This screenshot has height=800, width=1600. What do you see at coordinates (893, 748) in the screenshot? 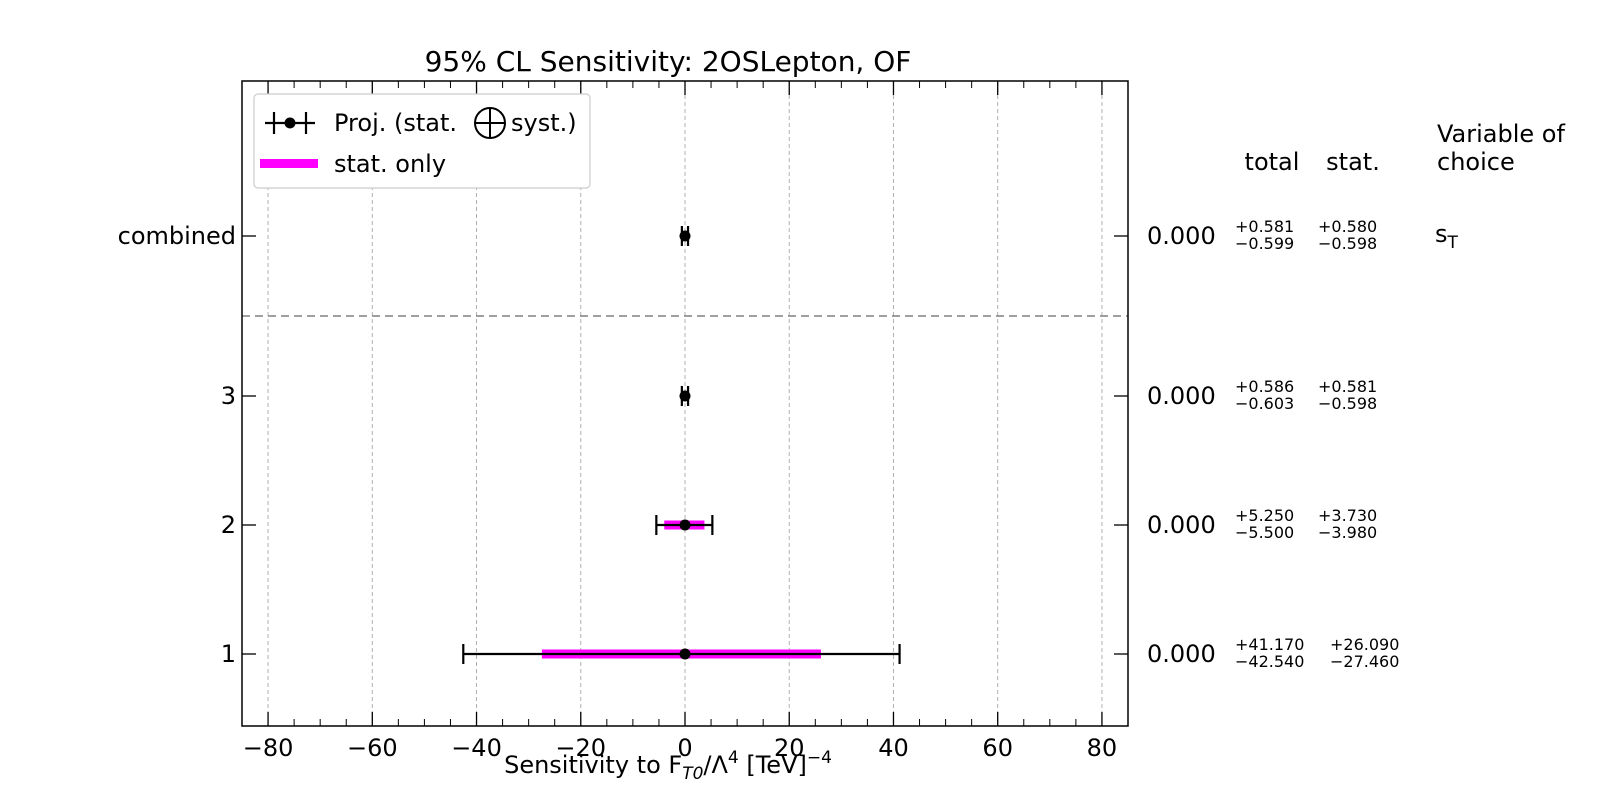
I see `x-tick-label: 40` at bounding box center [893, 748].